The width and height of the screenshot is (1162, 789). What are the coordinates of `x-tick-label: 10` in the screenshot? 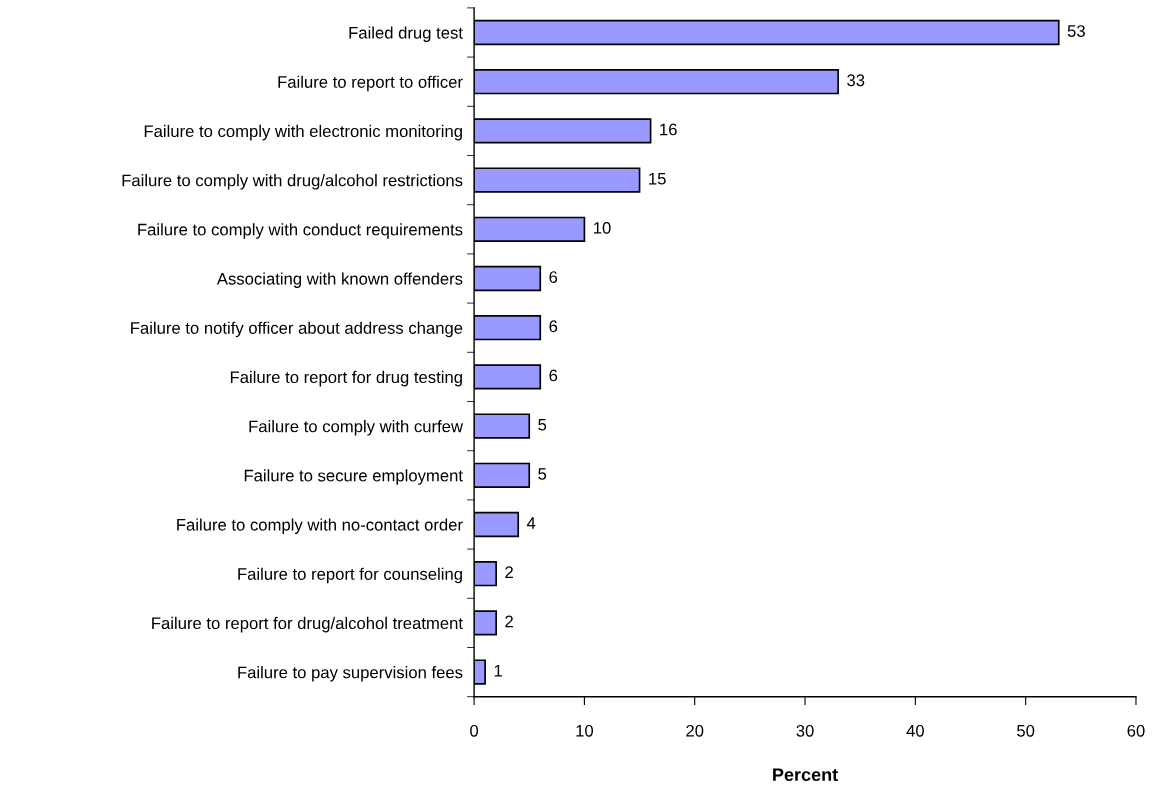 It's located at (585, 730).